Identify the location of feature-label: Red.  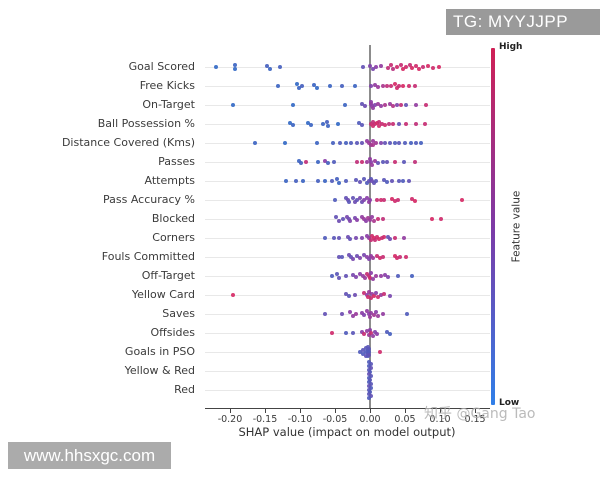
(184, 389).